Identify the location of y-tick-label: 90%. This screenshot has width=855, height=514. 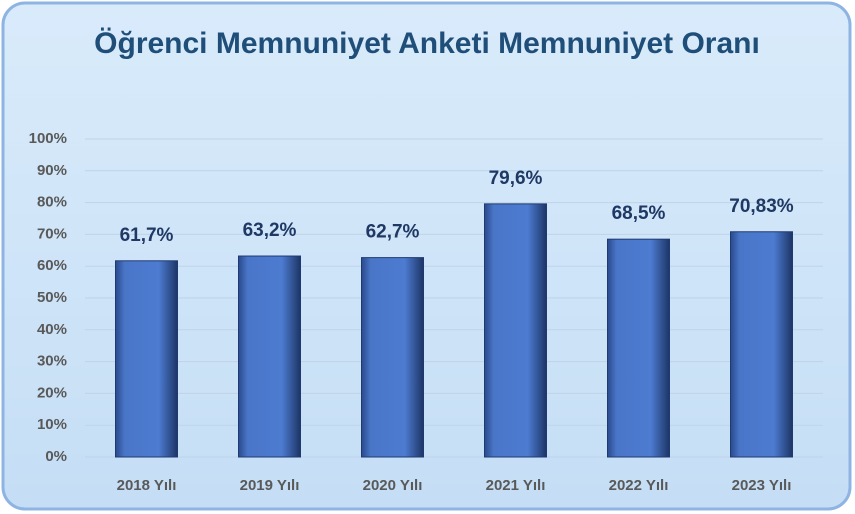
(52, 170).